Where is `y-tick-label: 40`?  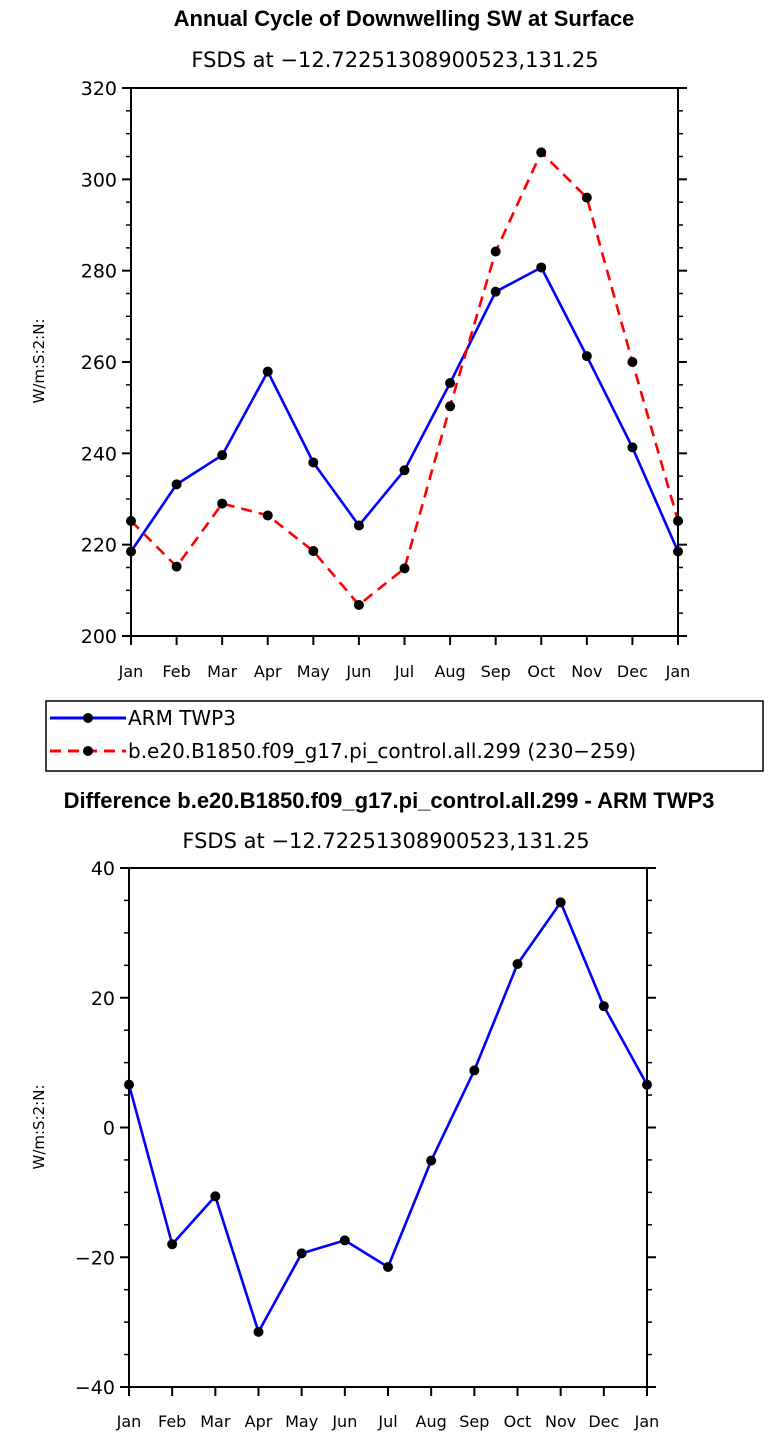
y-tick-label: 40 is located at coordinates (103, 869).